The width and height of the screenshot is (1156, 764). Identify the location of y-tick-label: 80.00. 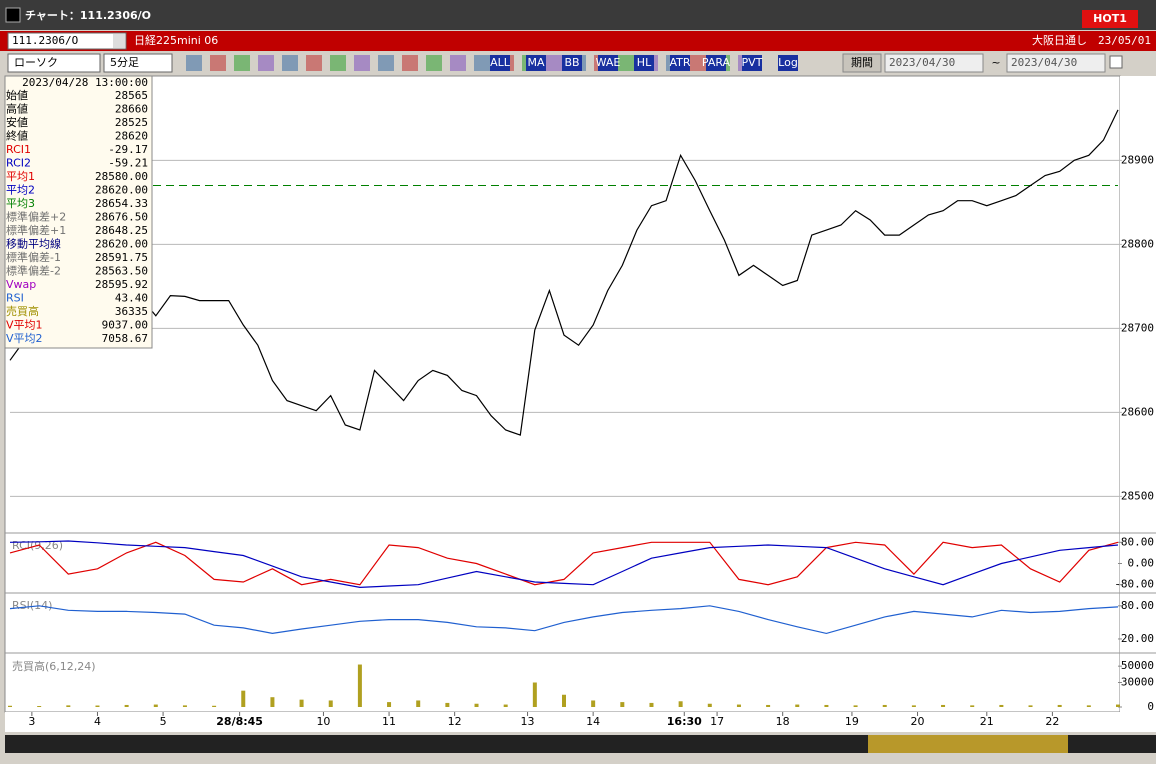
(1137, 605).